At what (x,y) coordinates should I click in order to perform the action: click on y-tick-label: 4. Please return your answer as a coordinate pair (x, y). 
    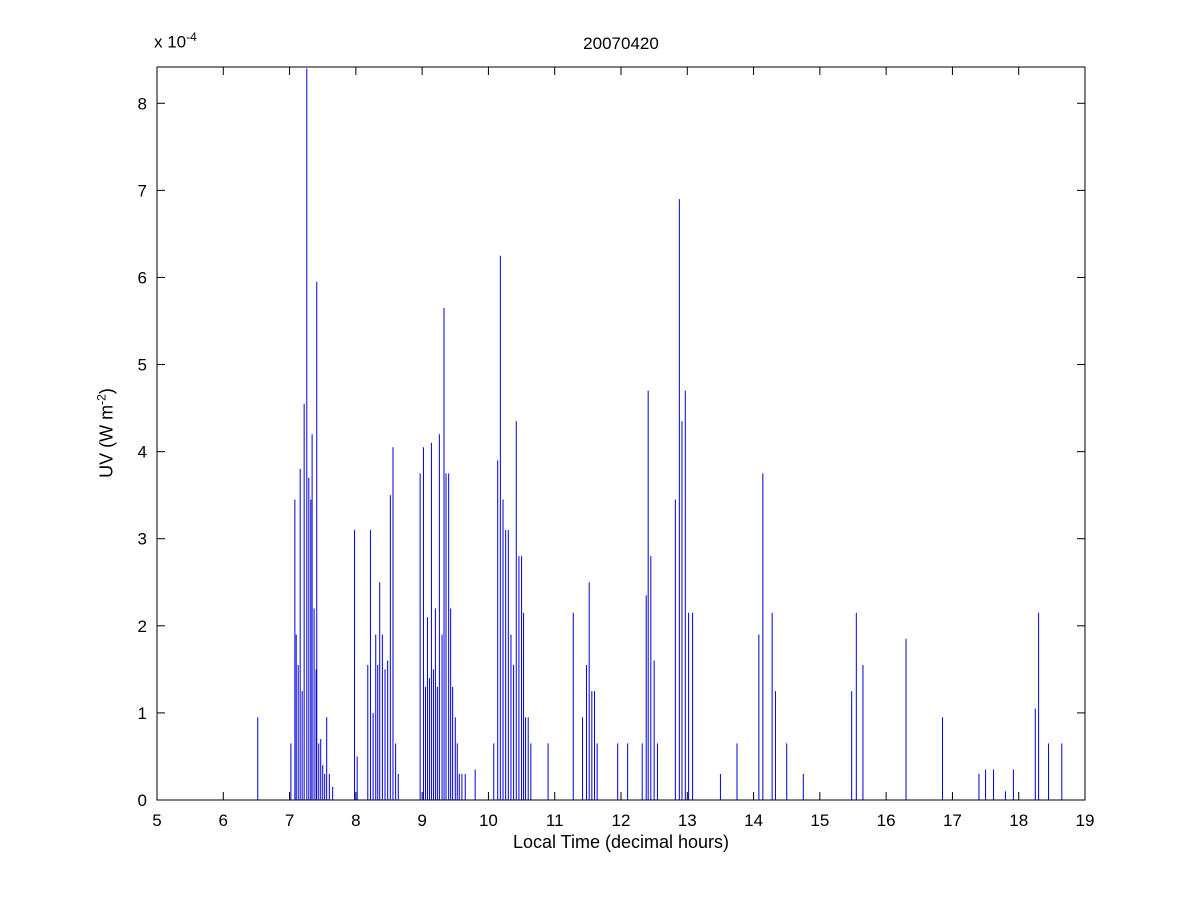
    Looking at the image, I should click on (142, 452).